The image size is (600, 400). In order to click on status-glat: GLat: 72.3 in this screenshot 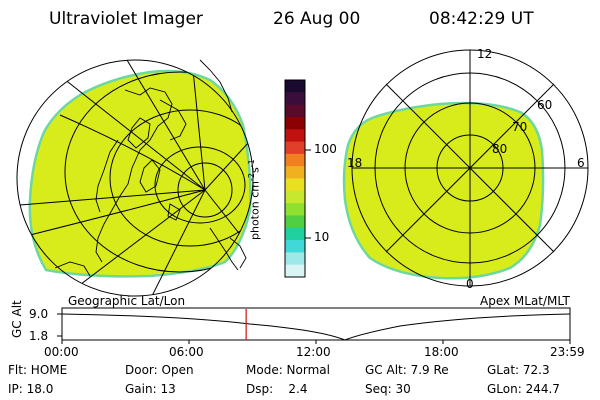, I will do `click(518, 370)`.